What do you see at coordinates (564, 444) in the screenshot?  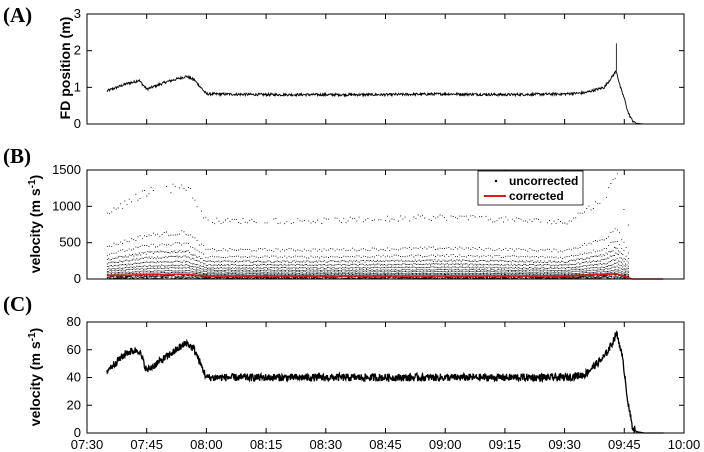 I see `xtick-label: 09:30` at bounding box center [564, 444].